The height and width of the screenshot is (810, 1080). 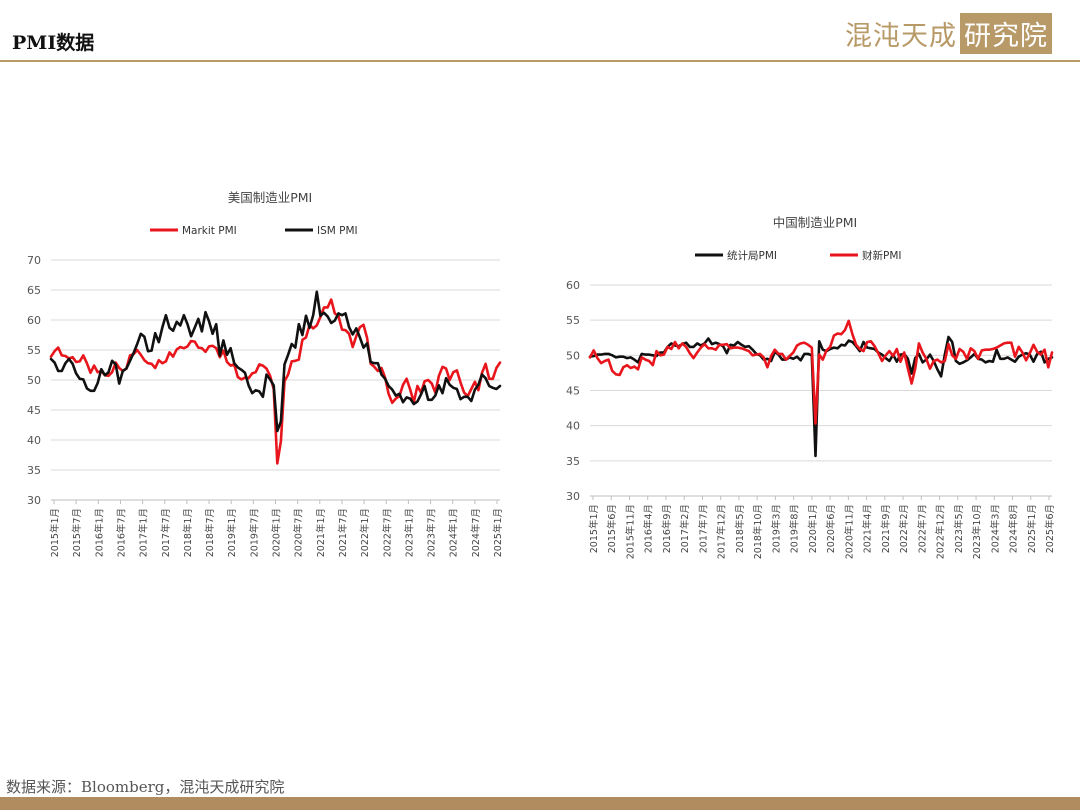 What do you see at coordinates (868, 528) in the screenshot?
I see `x-tick-label: 2021年4月` at bounding box center [868, 528].